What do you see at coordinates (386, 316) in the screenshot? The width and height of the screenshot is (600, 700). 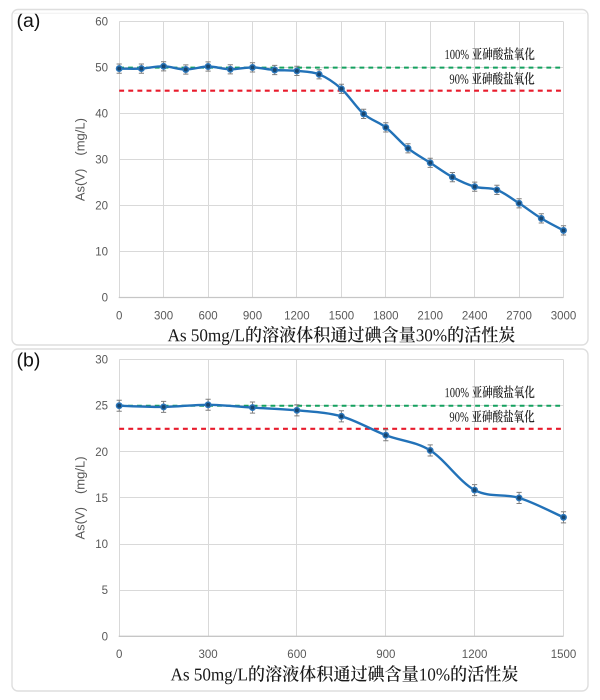 I see `svg-text: 1800` at bounding box center [386, 316].